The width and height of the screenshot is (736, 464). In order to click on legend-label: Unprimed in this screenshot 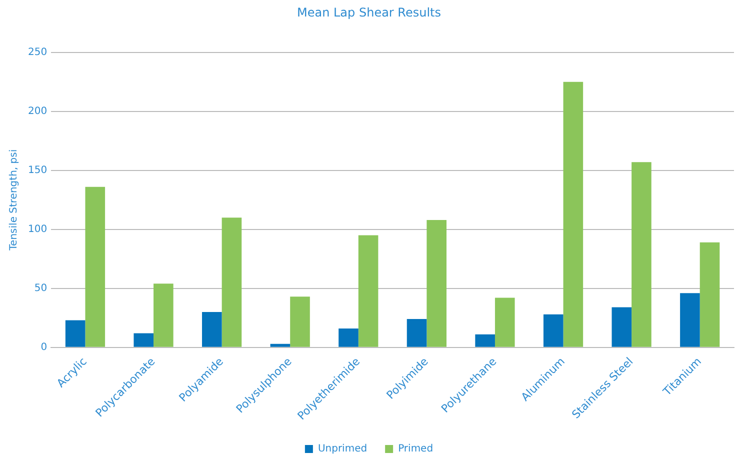, I will do `click(343, 449)`.